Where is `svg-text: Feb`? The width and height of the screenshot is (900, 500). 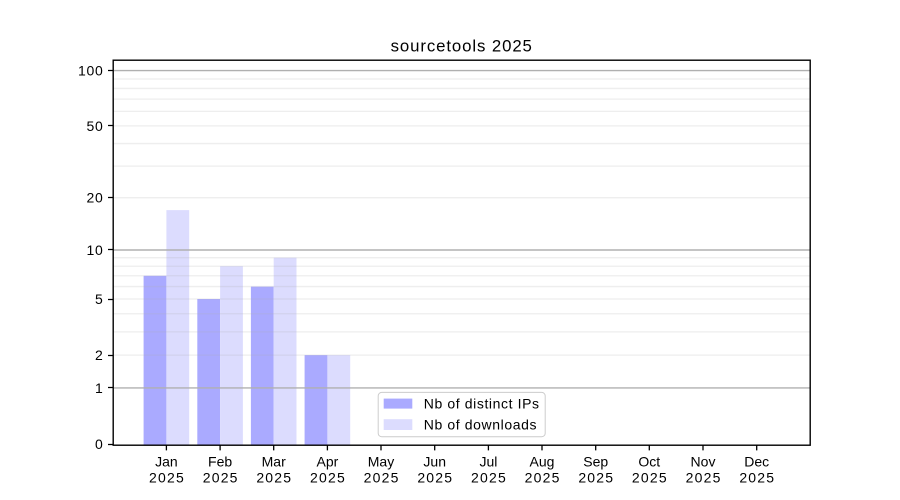
svg-text: Feb is located at coordinates (220, 461).